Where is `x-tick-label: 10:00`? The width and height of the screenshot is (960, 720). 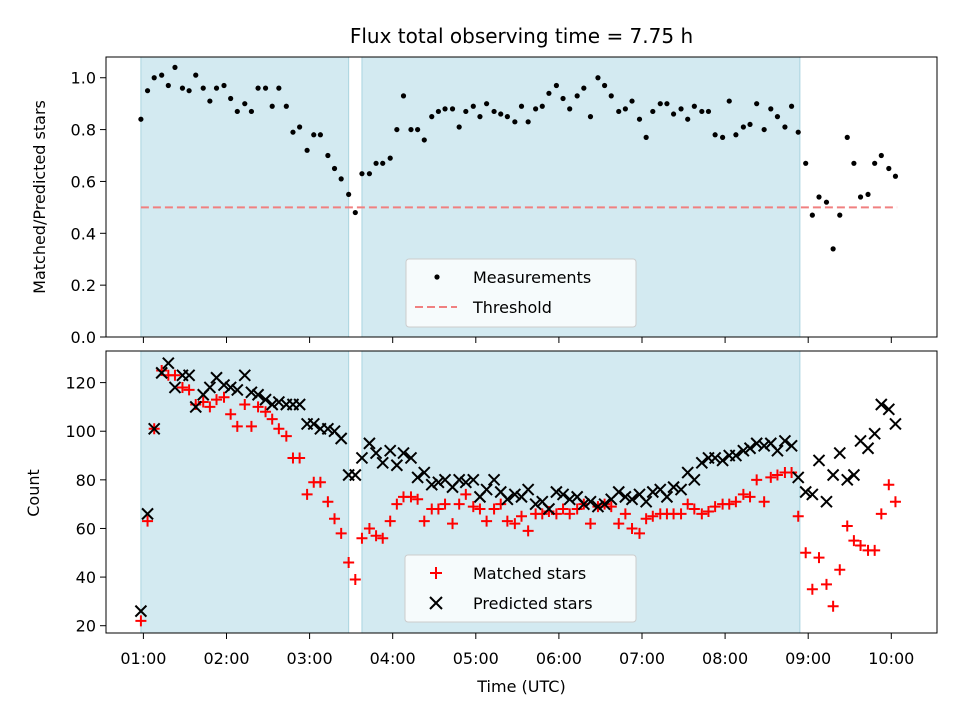
x-tick-label: 10:00 is located at coordinates (891, 658).